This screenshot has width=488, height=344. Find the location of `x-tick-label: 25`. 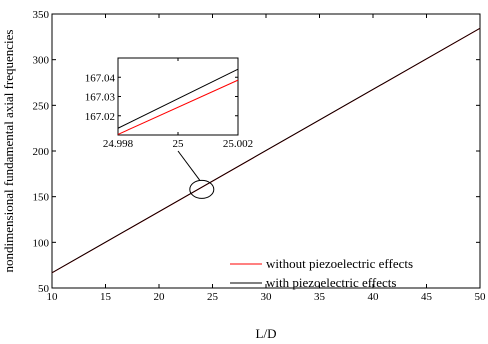

x-tick-label: 25 is located at coordinates (213, 297).